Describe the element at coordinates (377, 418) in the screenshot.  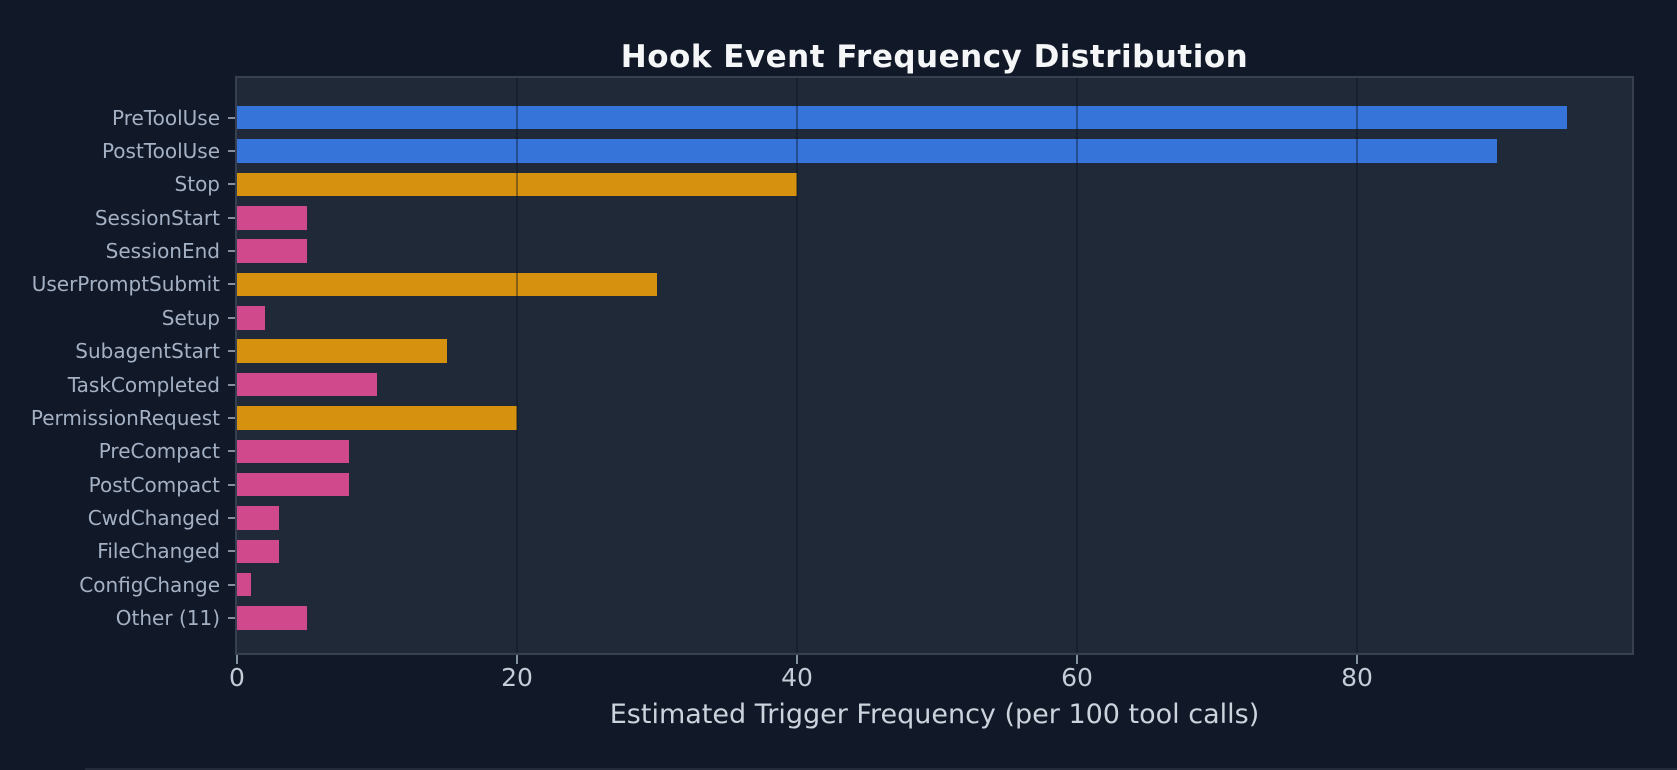
I see `bar-permissionrequest` at that location.